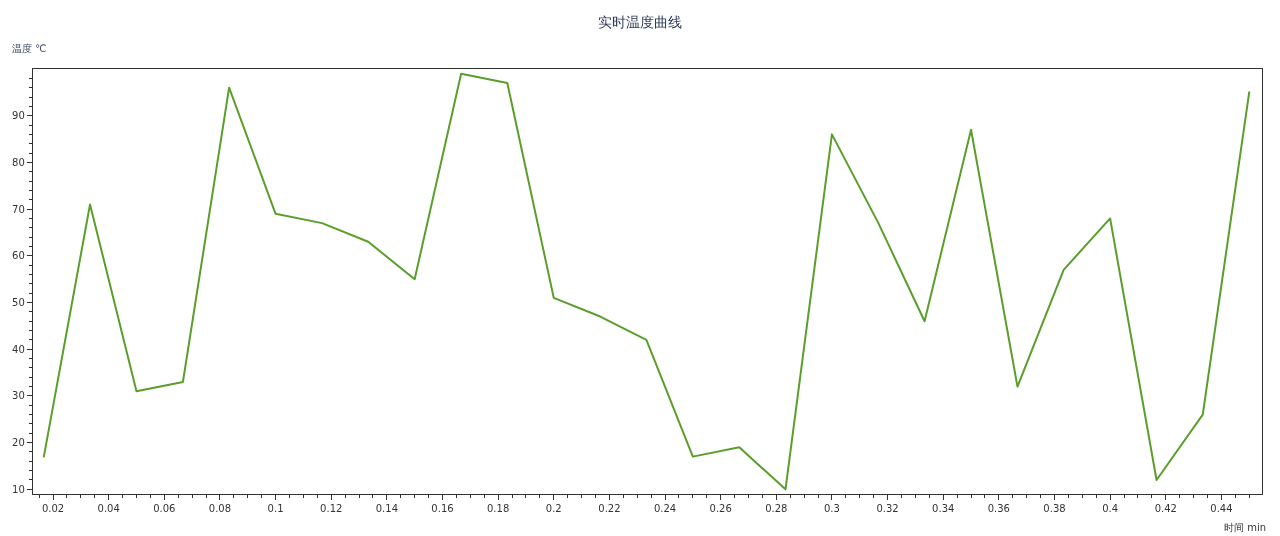  Describe the element at coordinates (553, 509) in the screenshot. I see `x-tick-label: 0.2` at that location.